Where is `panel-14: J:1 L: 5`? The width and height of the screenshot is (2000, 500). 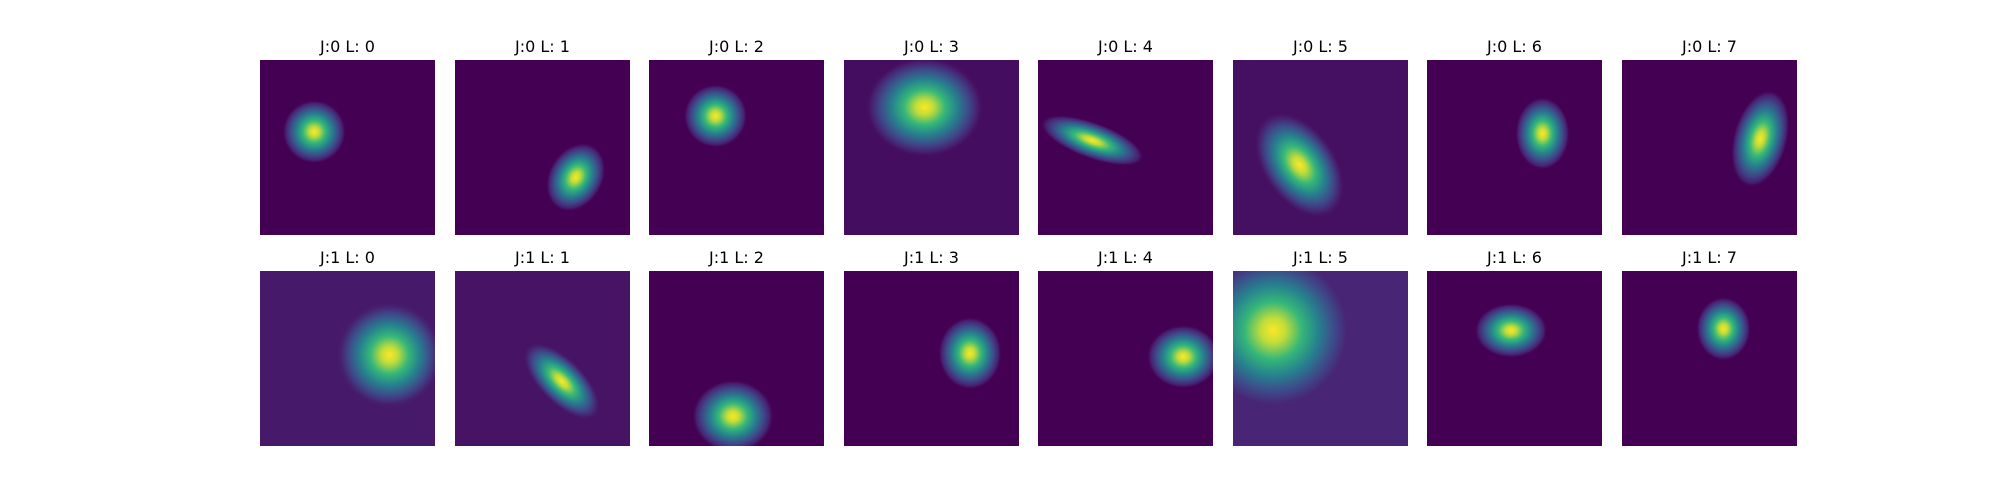 panel-14: J:1 L: 5 is located at coordinates (1320, 347).